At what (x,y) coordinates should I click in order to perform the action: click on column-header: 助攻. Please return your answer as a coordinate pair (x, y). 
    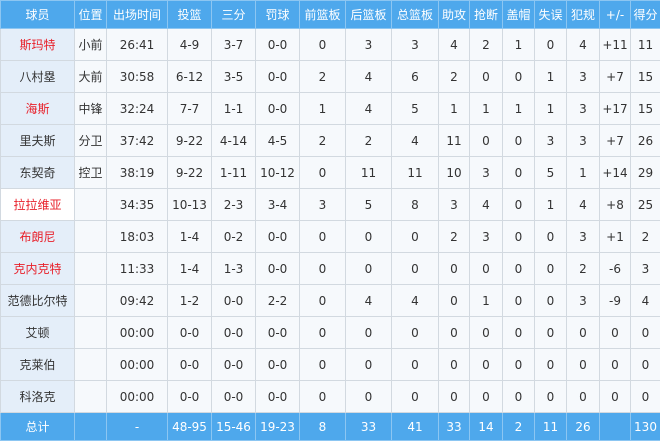
    Looking at the image, I should click on (454, 14).